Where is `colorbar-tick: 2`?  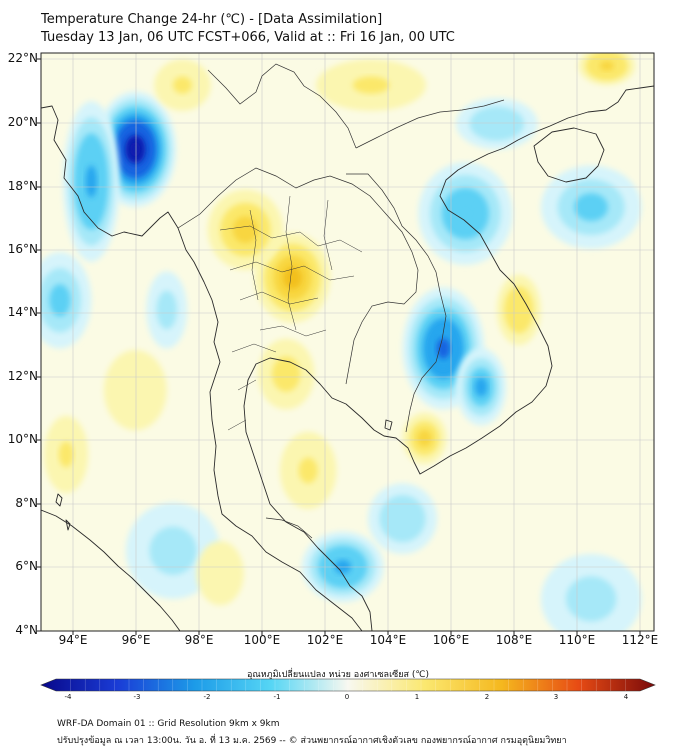
colorbar-tick: 2 is located at coordinates (487, 697).